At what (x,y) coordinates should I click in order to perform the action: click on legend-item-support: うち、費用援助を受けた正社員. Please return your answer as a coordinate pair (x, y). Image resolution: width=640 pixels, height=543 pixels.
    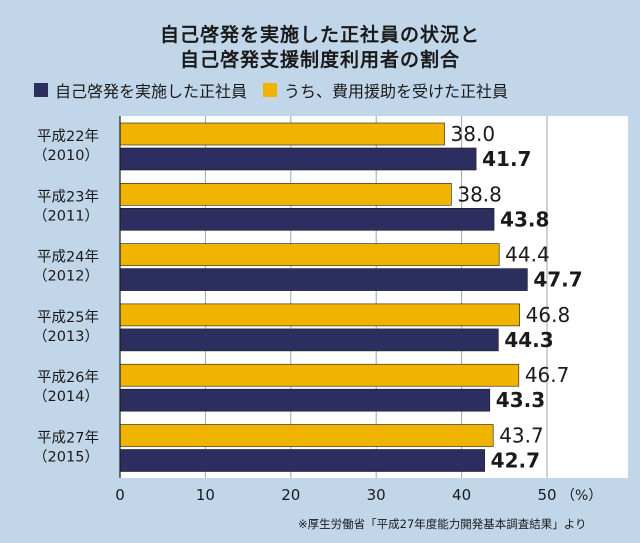
    Looking at the image, I should click on (385, 90).